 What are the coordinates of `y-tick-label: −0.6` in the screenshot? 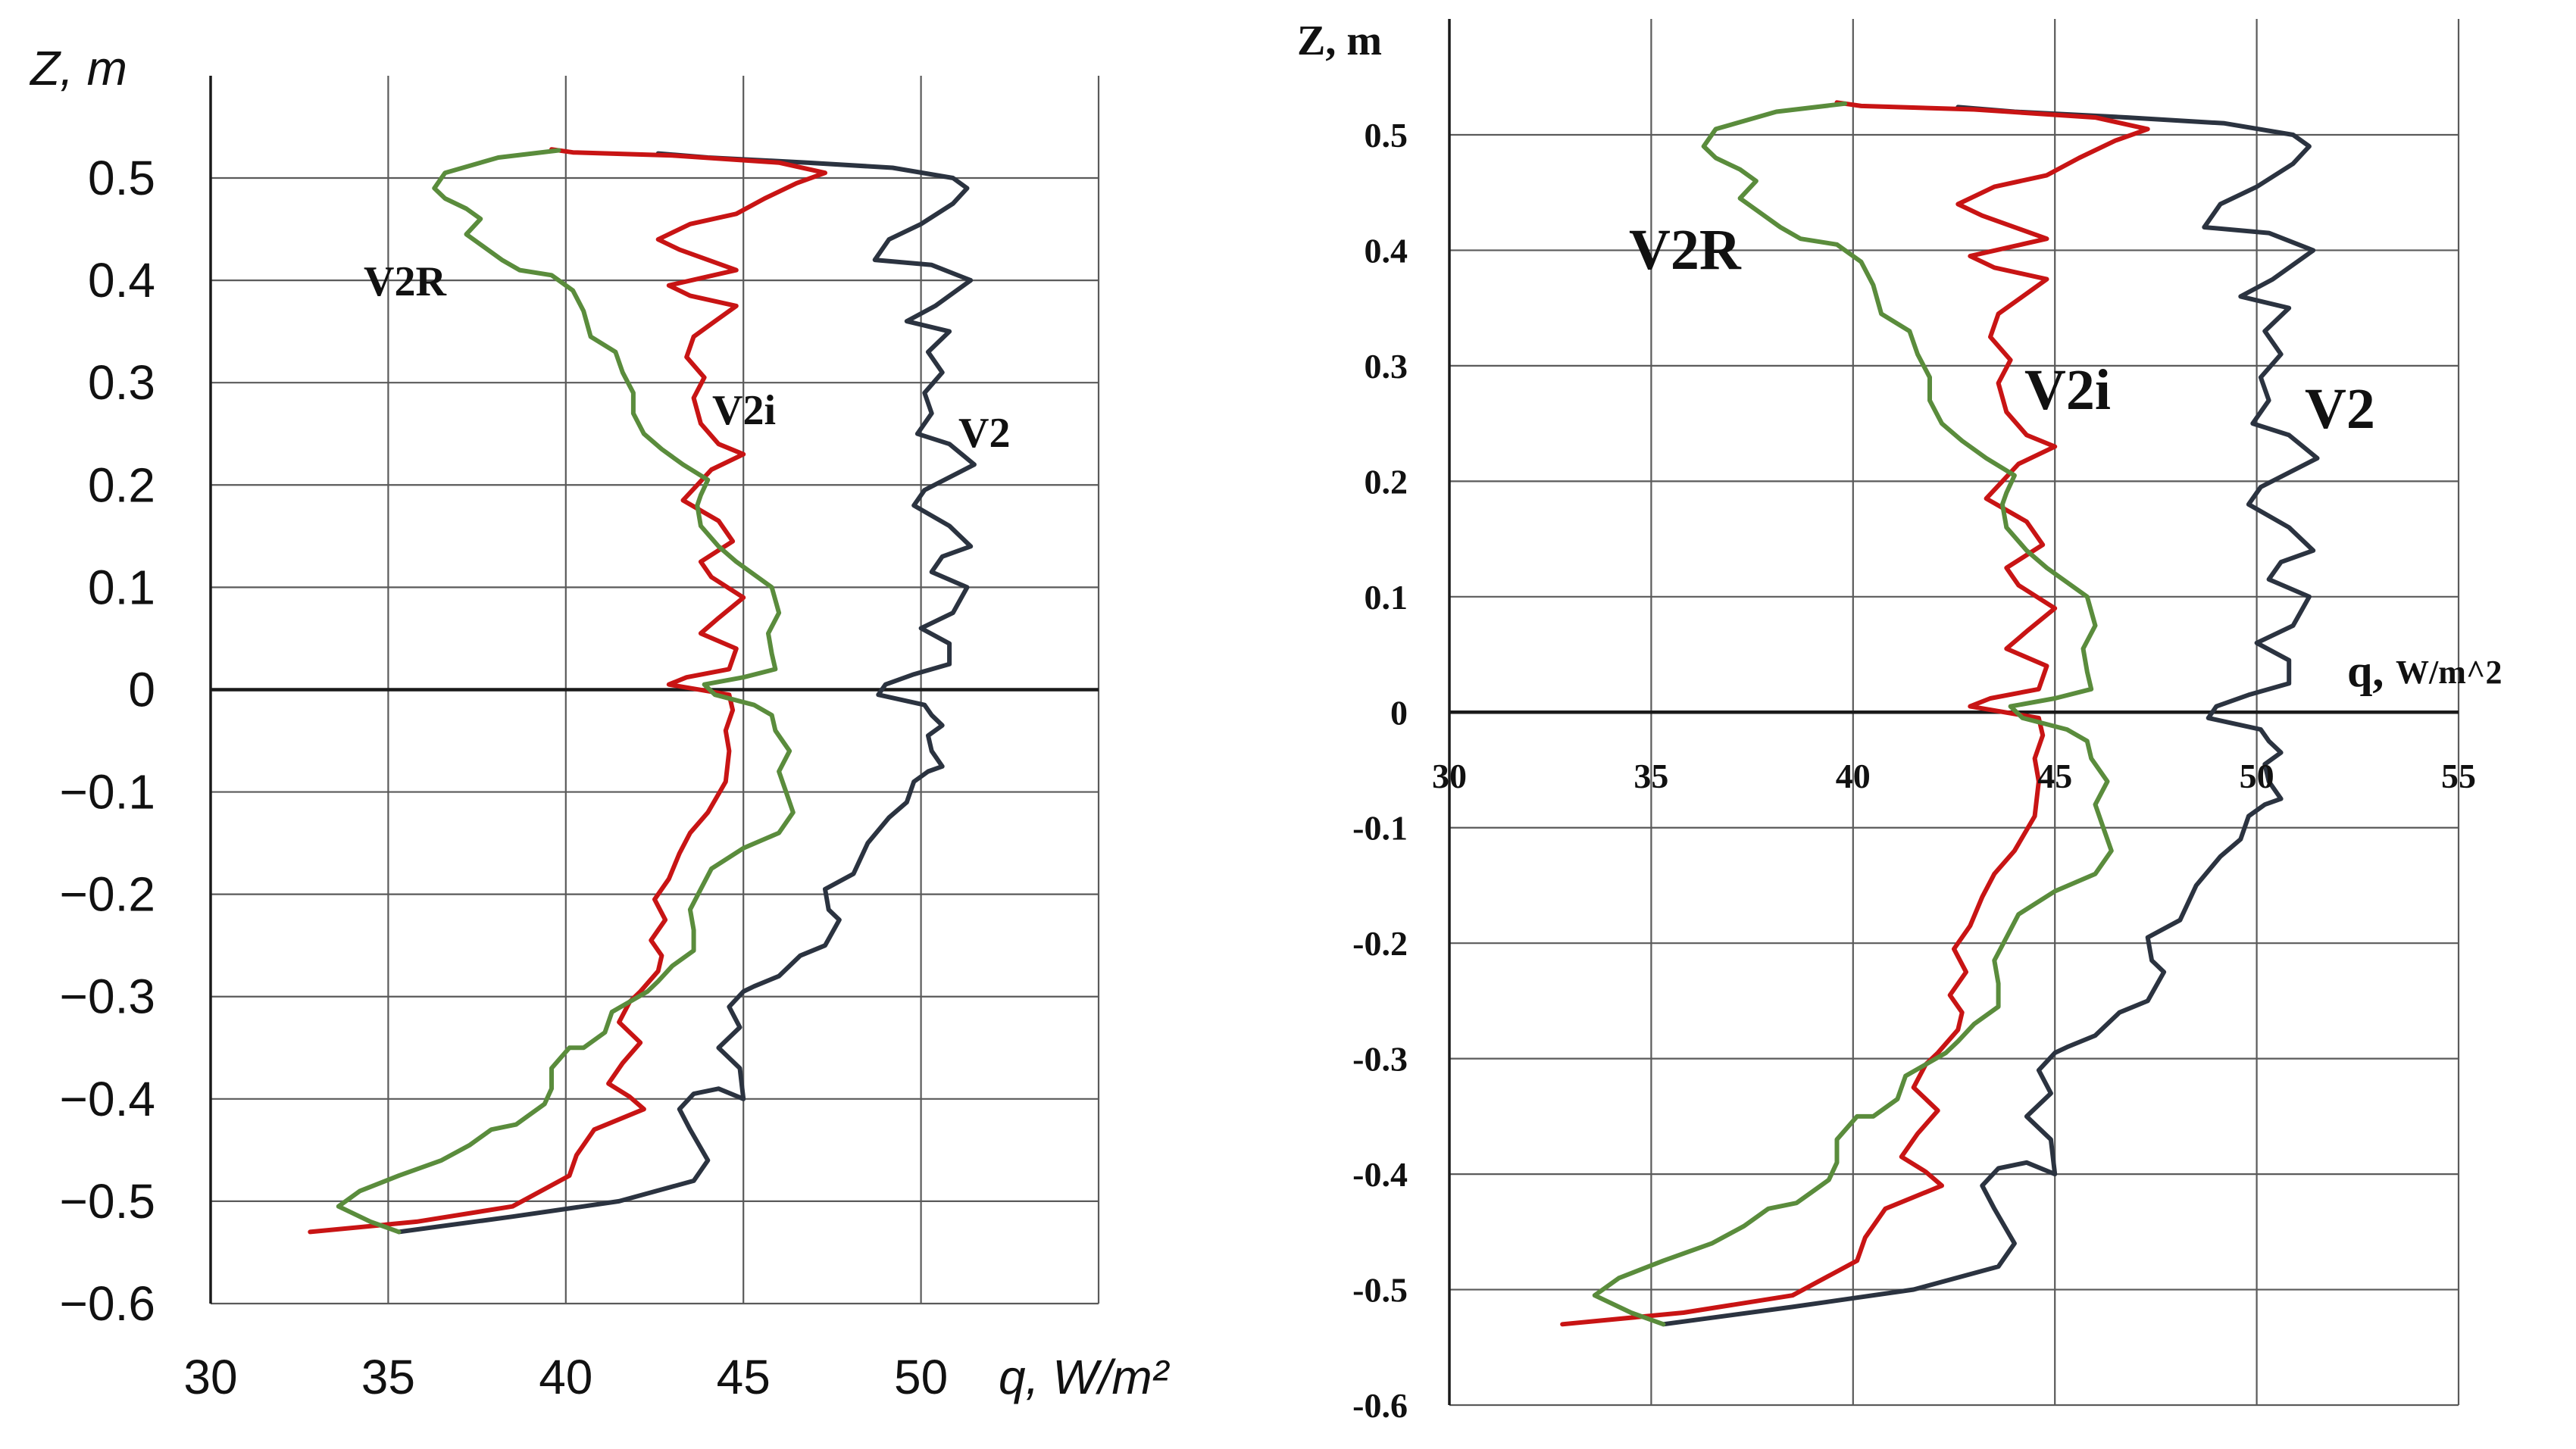 It's located at (108, 1303).